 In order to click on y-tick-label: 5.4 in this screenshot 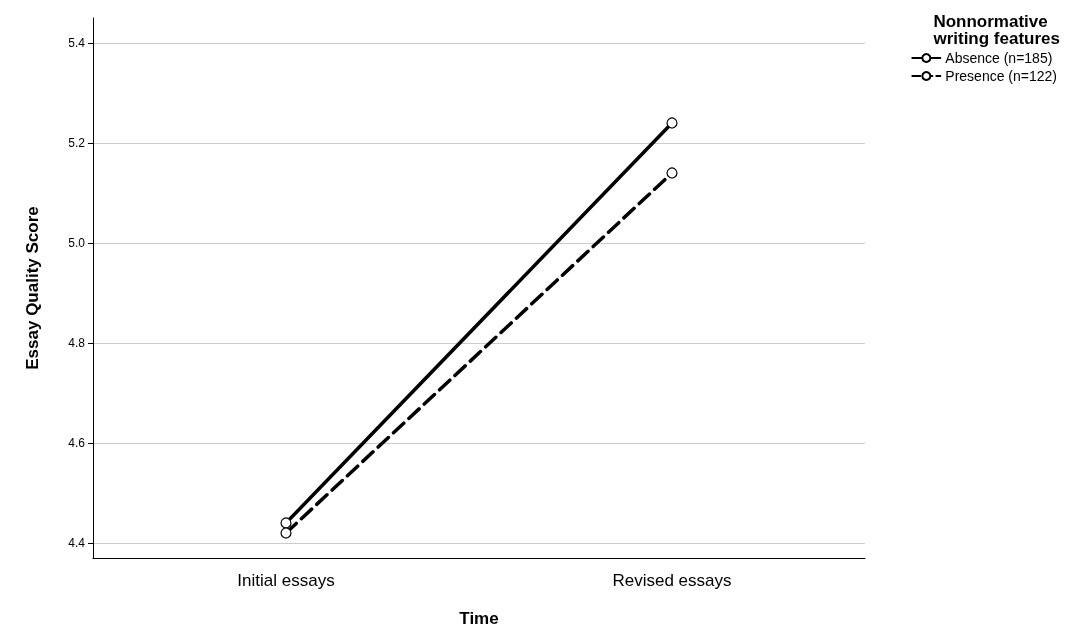, I will do `click(77, 43)`.